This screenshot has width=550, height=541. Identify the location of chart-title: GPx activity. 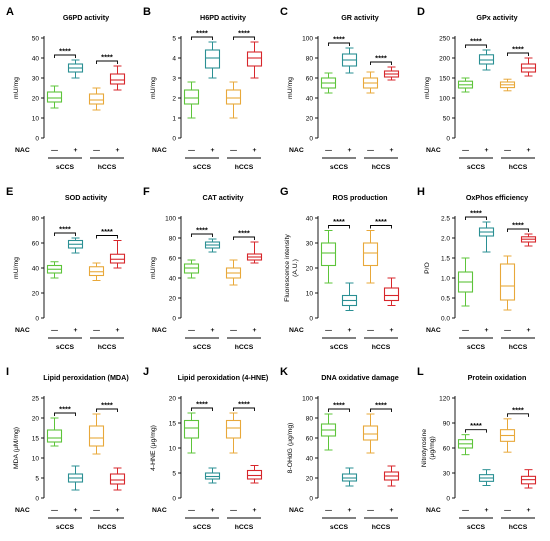
(496, 17).